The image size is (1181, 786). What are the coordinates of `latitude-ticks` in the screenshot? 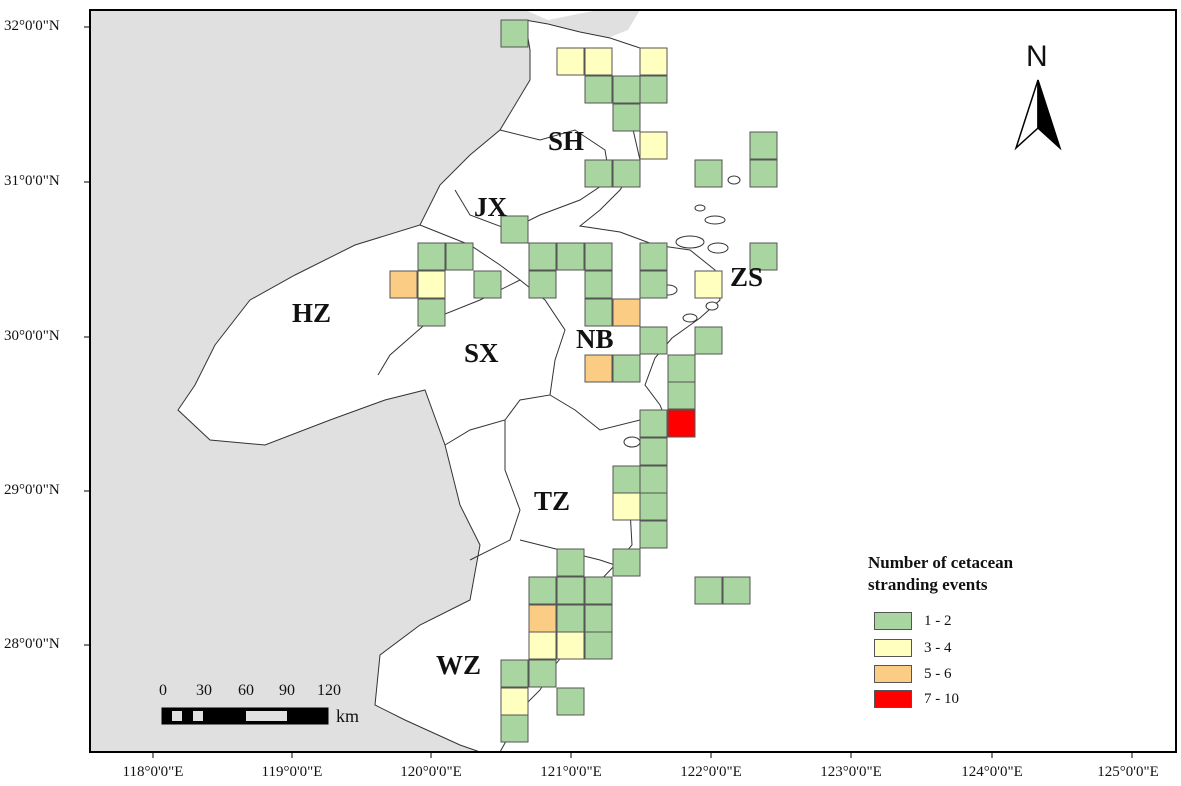 It's located at (87, 336).